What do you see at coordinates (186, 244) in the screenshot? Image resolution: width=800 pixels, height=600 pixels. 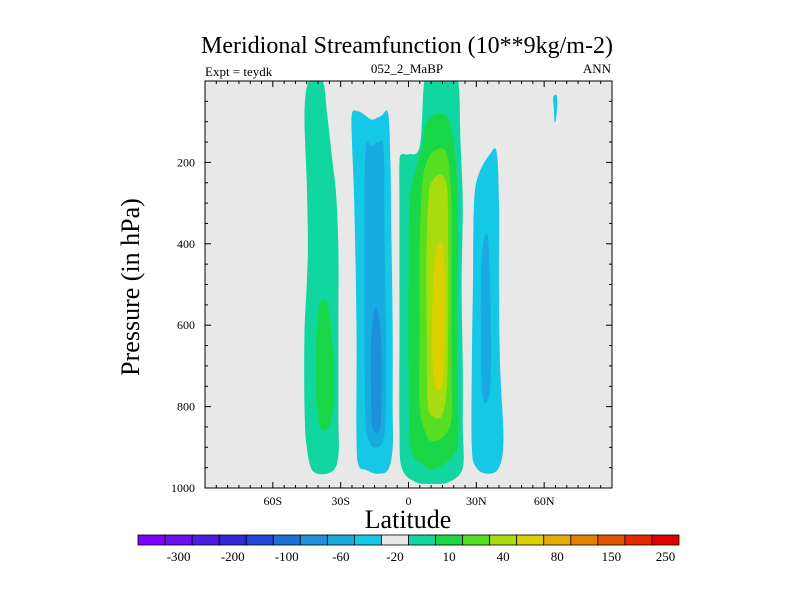 I see `y-tick-label: 400` at bounding box center [186, 244].